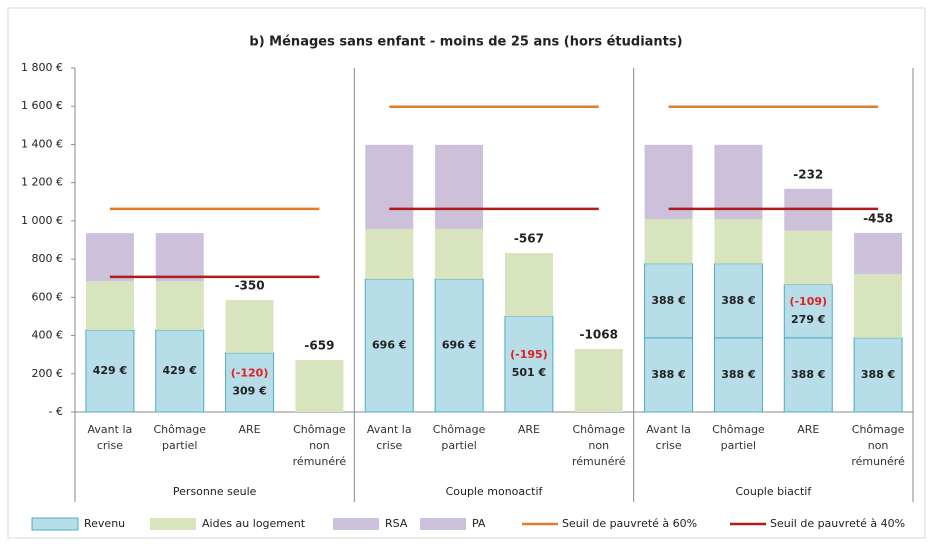 Image resolution: width=933 pixels, height=544 pixels. What do you see at coordinates (479, 523) in the screenshot?
I see `legend-label: PA` at bounding box center [479, 523].